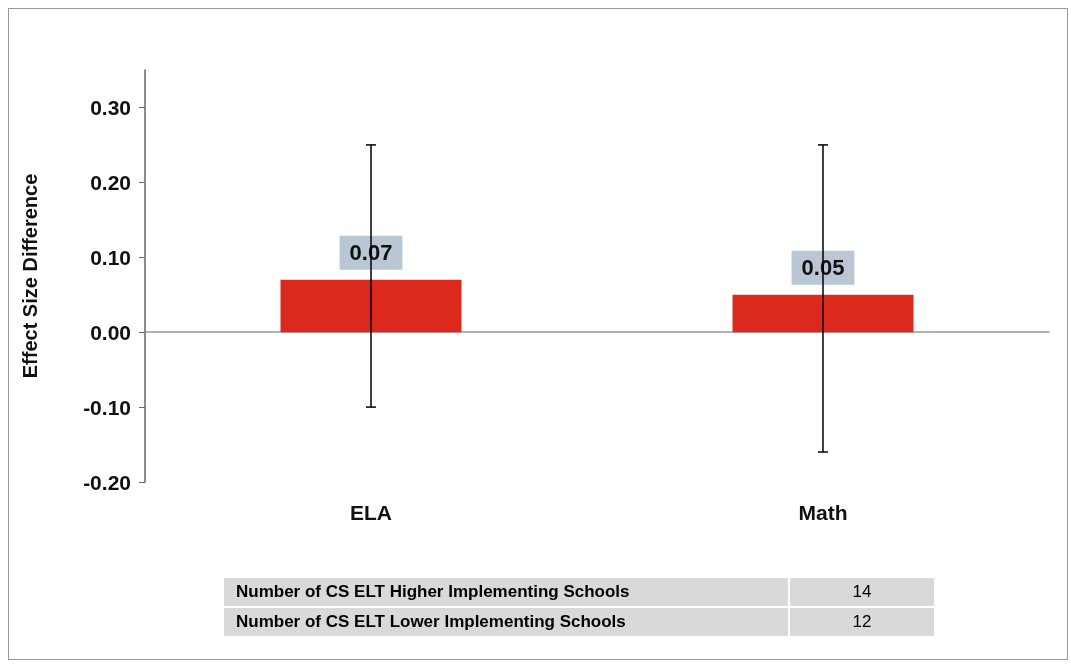  I want to click on x-tick-label: ELA, so click(371, 512).